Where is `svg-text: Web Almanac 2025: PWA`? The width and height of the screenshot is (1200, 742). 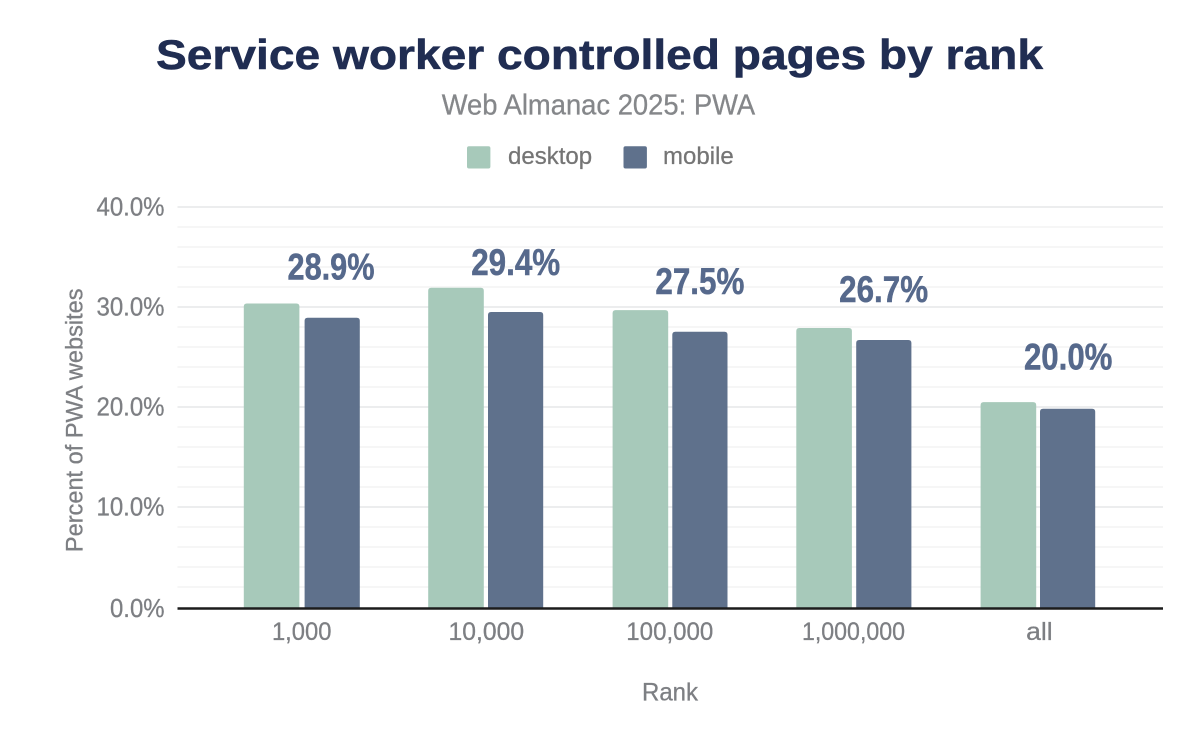
svg-text: Web Almanac 2025: PWA is located at coordinates (599, 106).